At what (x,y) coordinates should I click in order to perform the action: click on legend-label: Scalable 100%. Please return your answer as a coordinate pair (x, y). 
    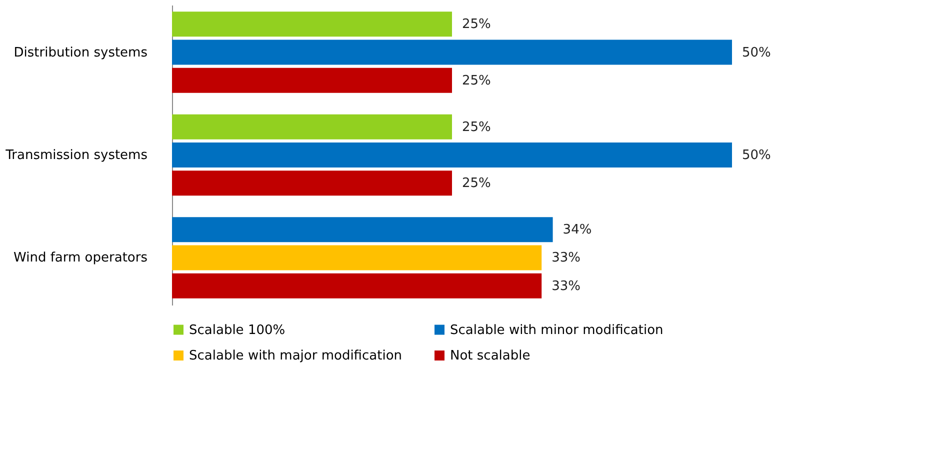
    Looking at the image, I should click on (237, 330).